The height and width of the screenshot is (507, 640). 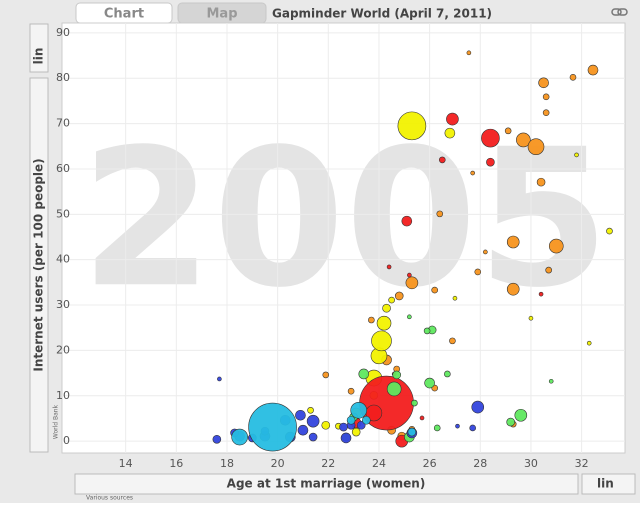 I want to click on x-tick-label: 24, so click(x=379, y=463).